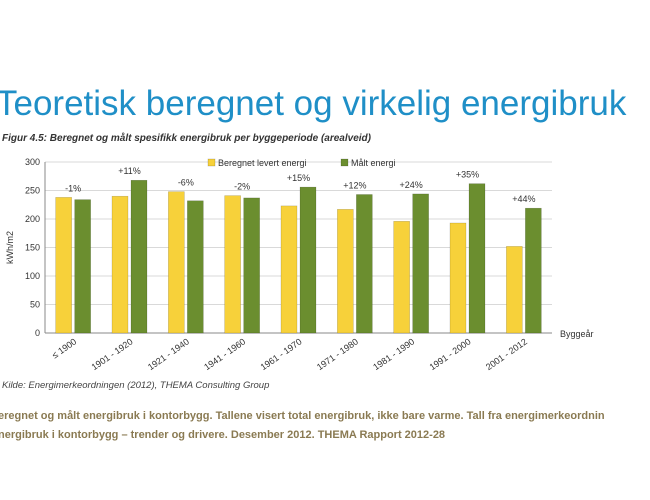 This screenshot has height=500, width=650. What do you see at coordinates (262, 163) in the screenshot?
I see `legend-label: Beregnet levert energi` at bounding box center [262, 163].